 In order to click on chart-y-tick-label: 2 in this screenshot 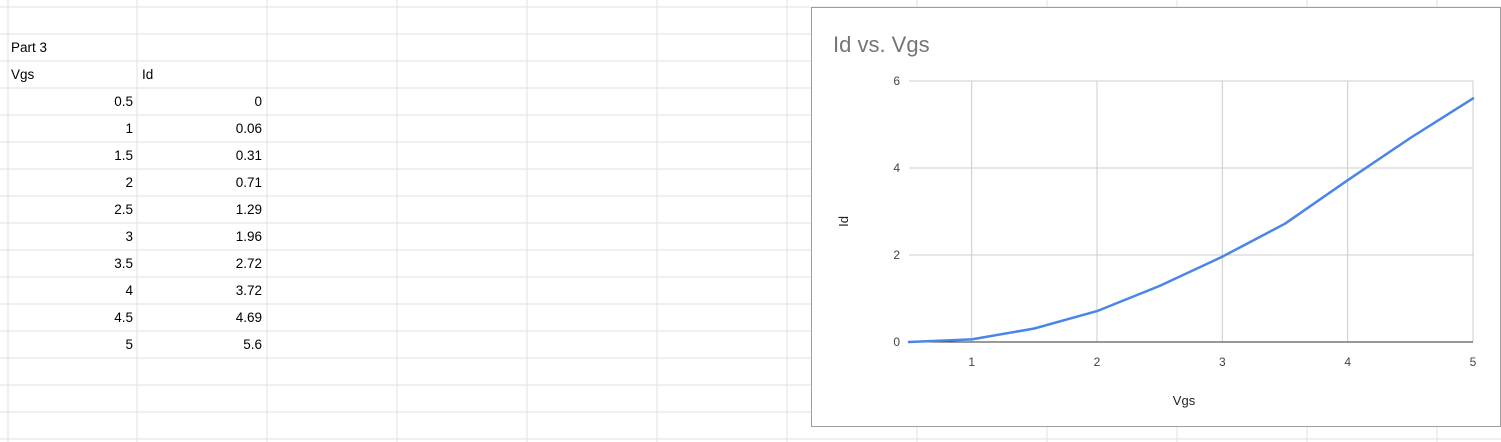, I will do `click(896, 255)`.